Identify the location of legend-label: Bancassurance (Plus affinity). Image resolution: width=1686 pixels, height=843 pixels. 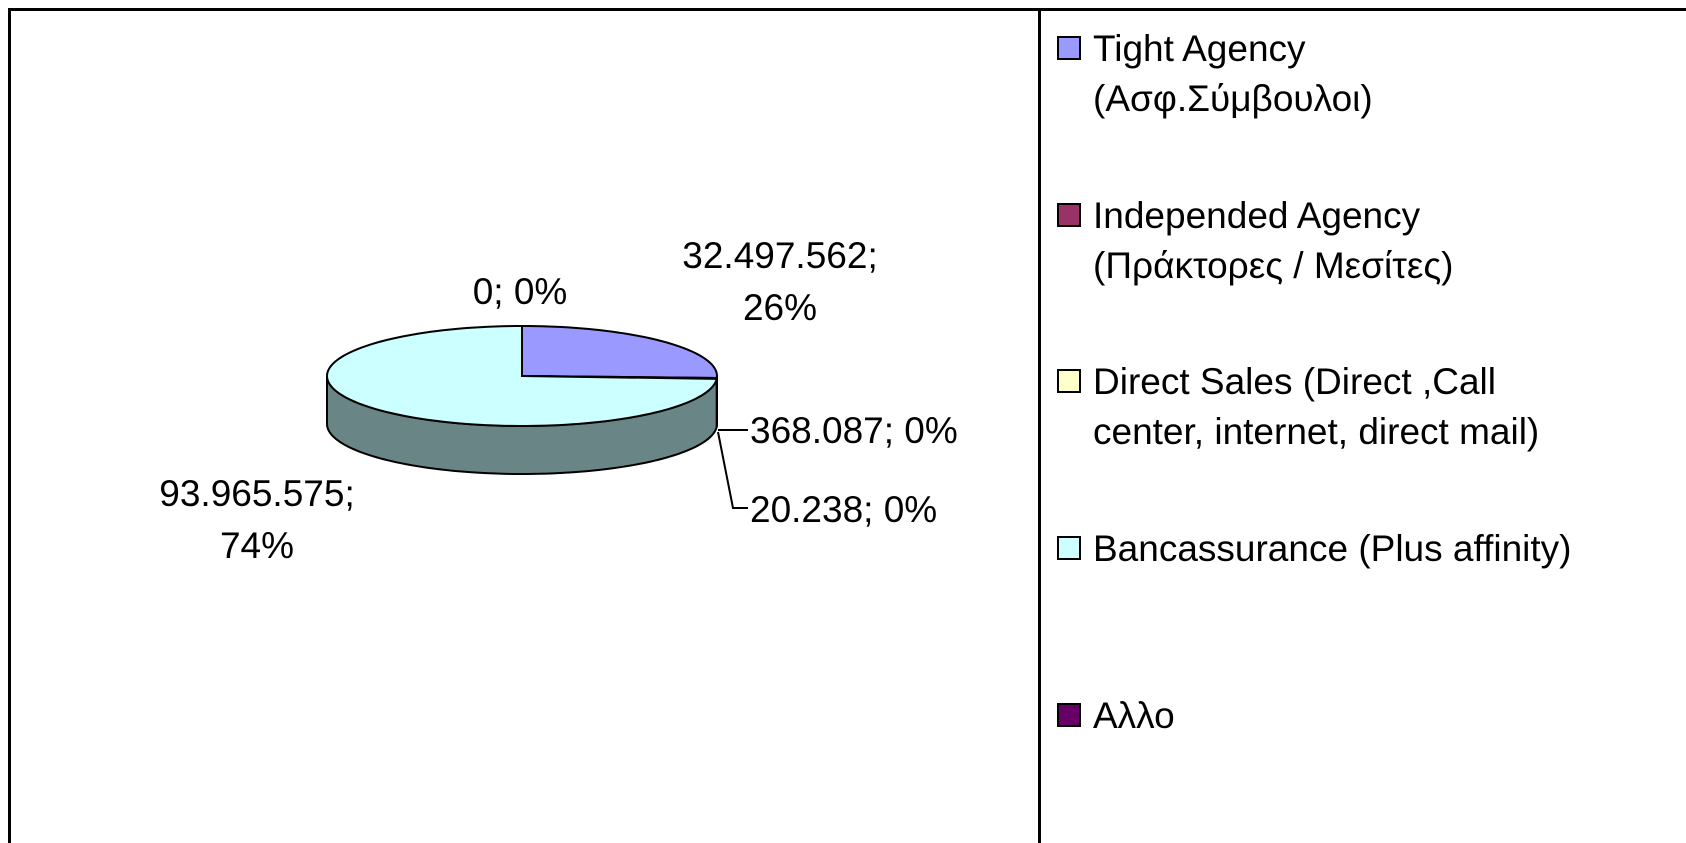
(1332, 548).